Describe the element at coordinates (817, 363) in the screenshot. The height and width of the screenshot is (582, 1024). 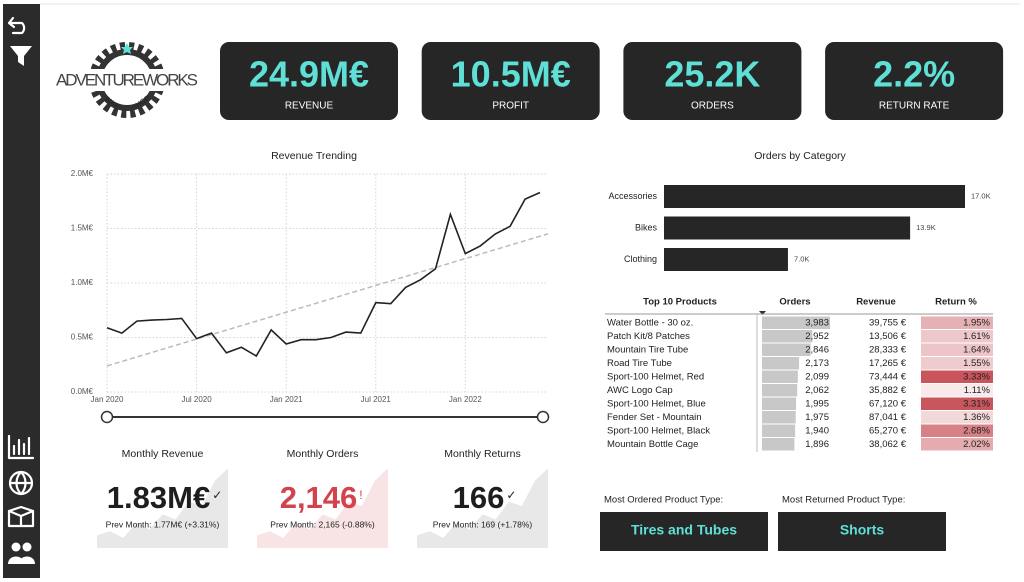
I see `orders-cell: 2,173` at that location.